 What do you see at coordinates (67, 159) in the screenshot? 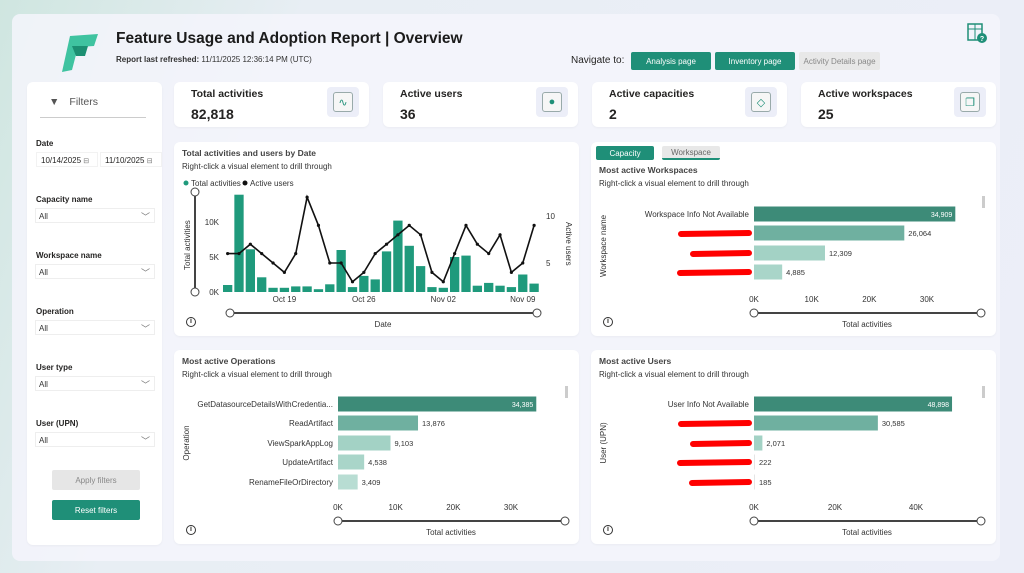
I see `date-from-input: 10/14/2025 ⊟` at bounding box center [67, 159].